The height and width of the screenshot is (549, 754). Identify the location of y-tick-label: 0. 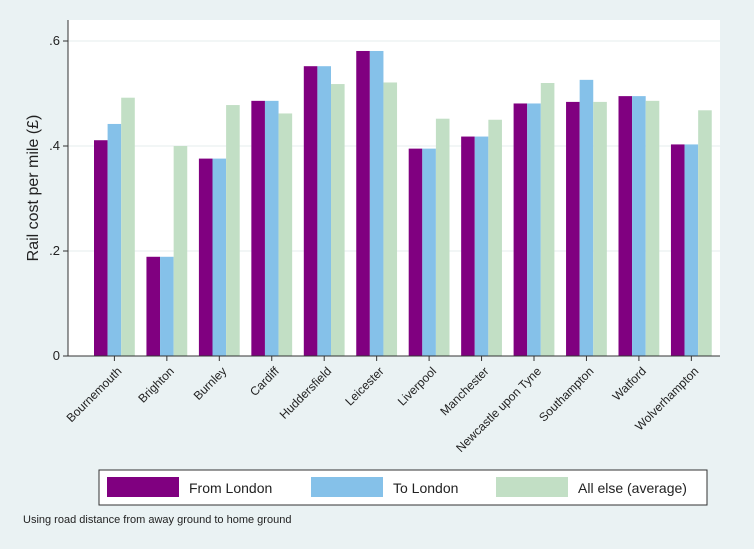
(56, 355).